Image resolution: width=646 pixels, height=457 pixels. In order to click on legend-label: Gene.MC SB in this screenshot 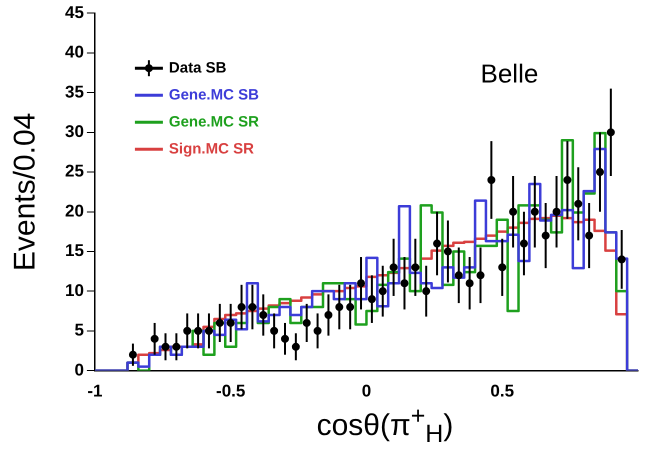, I will do `click(214, 95)`.